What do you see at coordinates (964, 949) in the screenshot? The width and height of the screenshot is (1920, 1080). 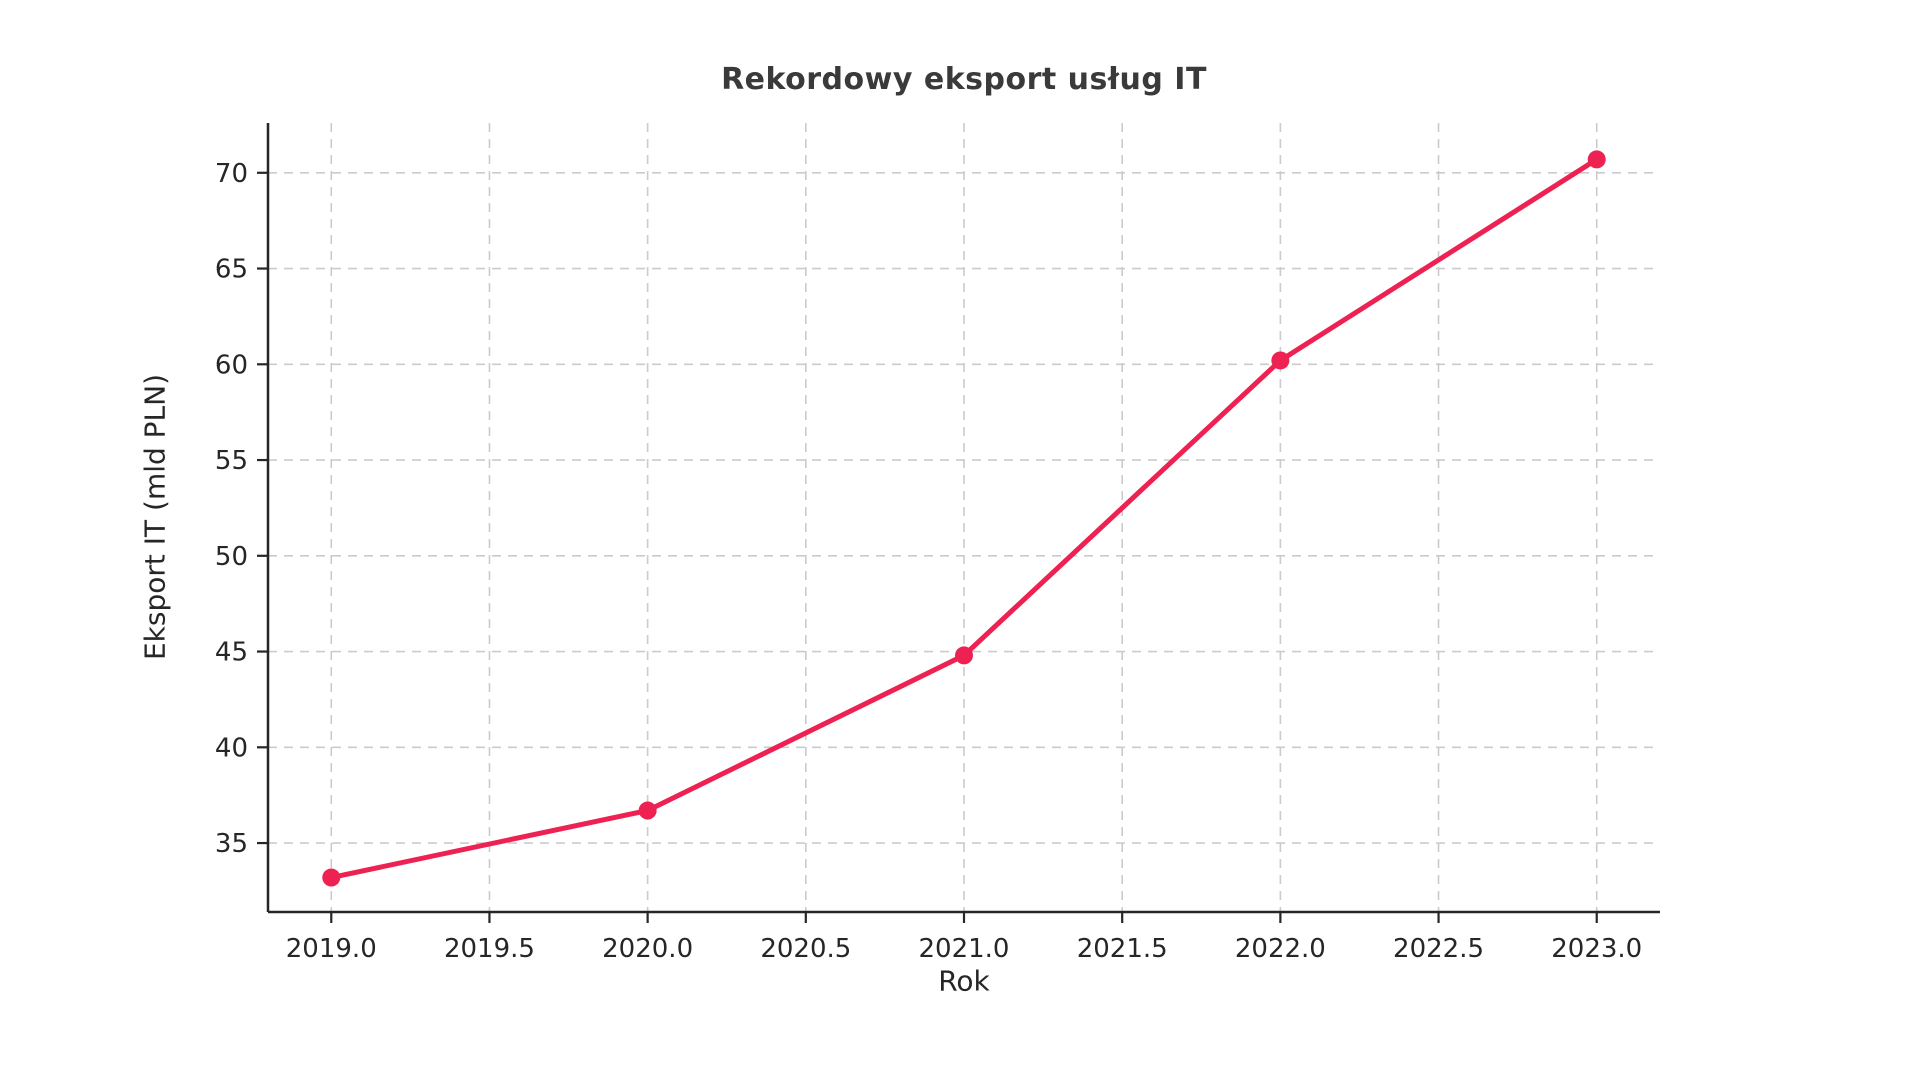 I see `x-tick-label: 2021.0` at bounding box center [964, 949].